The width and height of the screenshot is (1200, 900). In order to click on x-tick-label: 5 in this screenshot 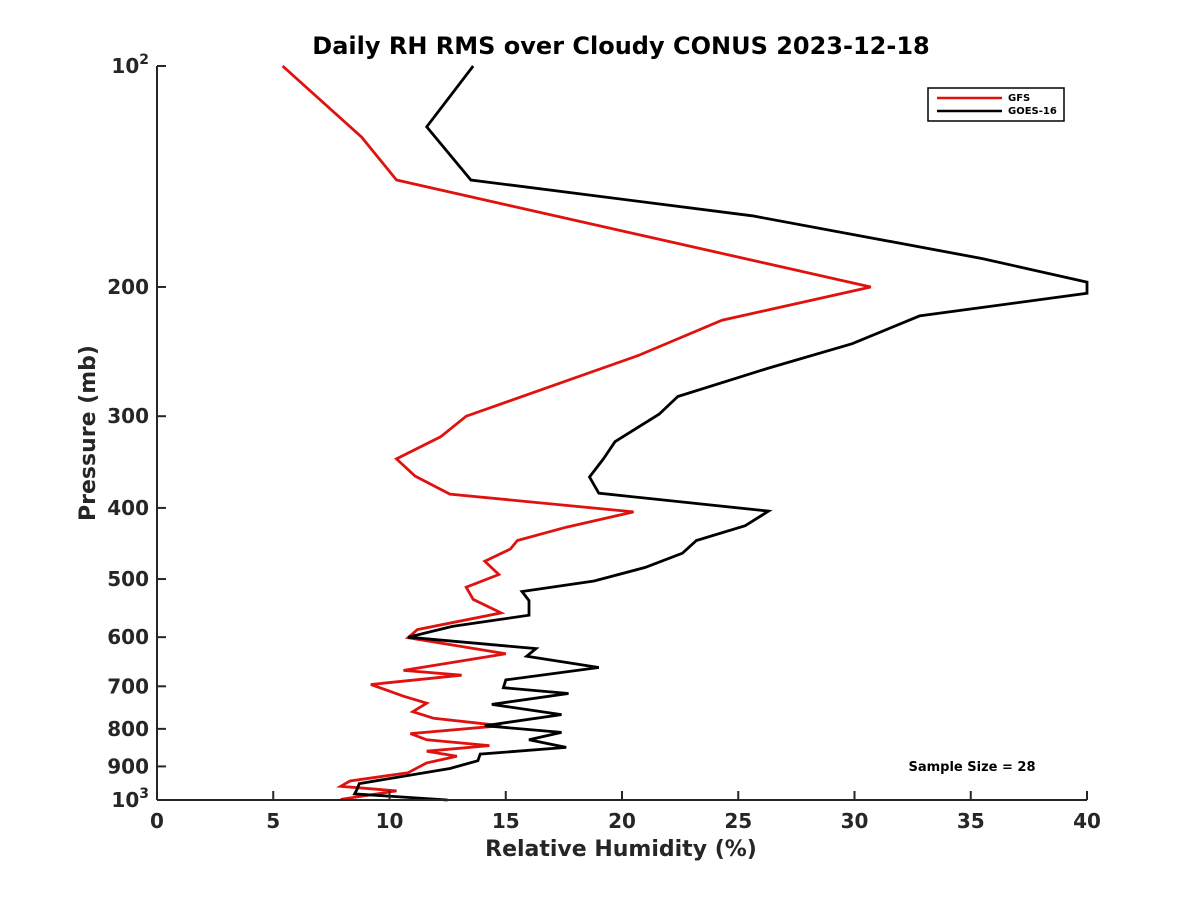, I will do `click(273, 821)`.